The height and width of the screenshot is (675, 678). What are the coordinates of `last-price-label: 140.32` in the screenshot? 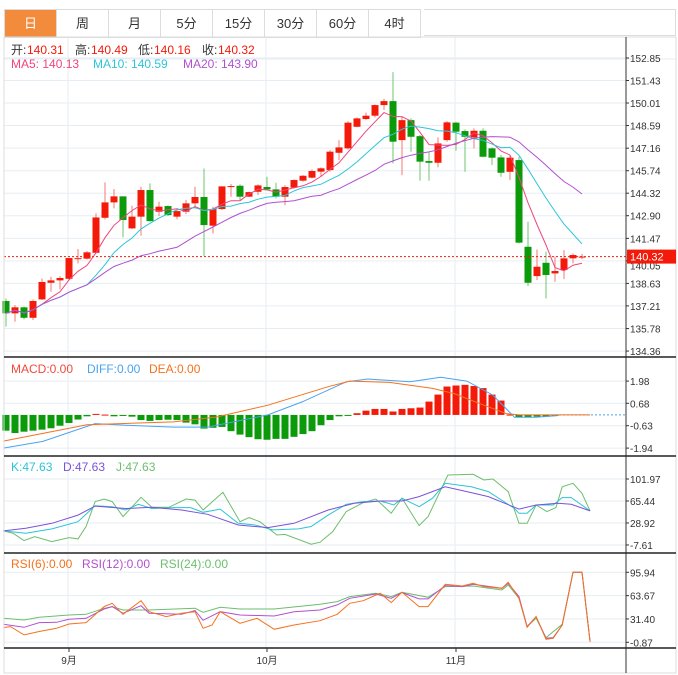 It's located at (647, 258).